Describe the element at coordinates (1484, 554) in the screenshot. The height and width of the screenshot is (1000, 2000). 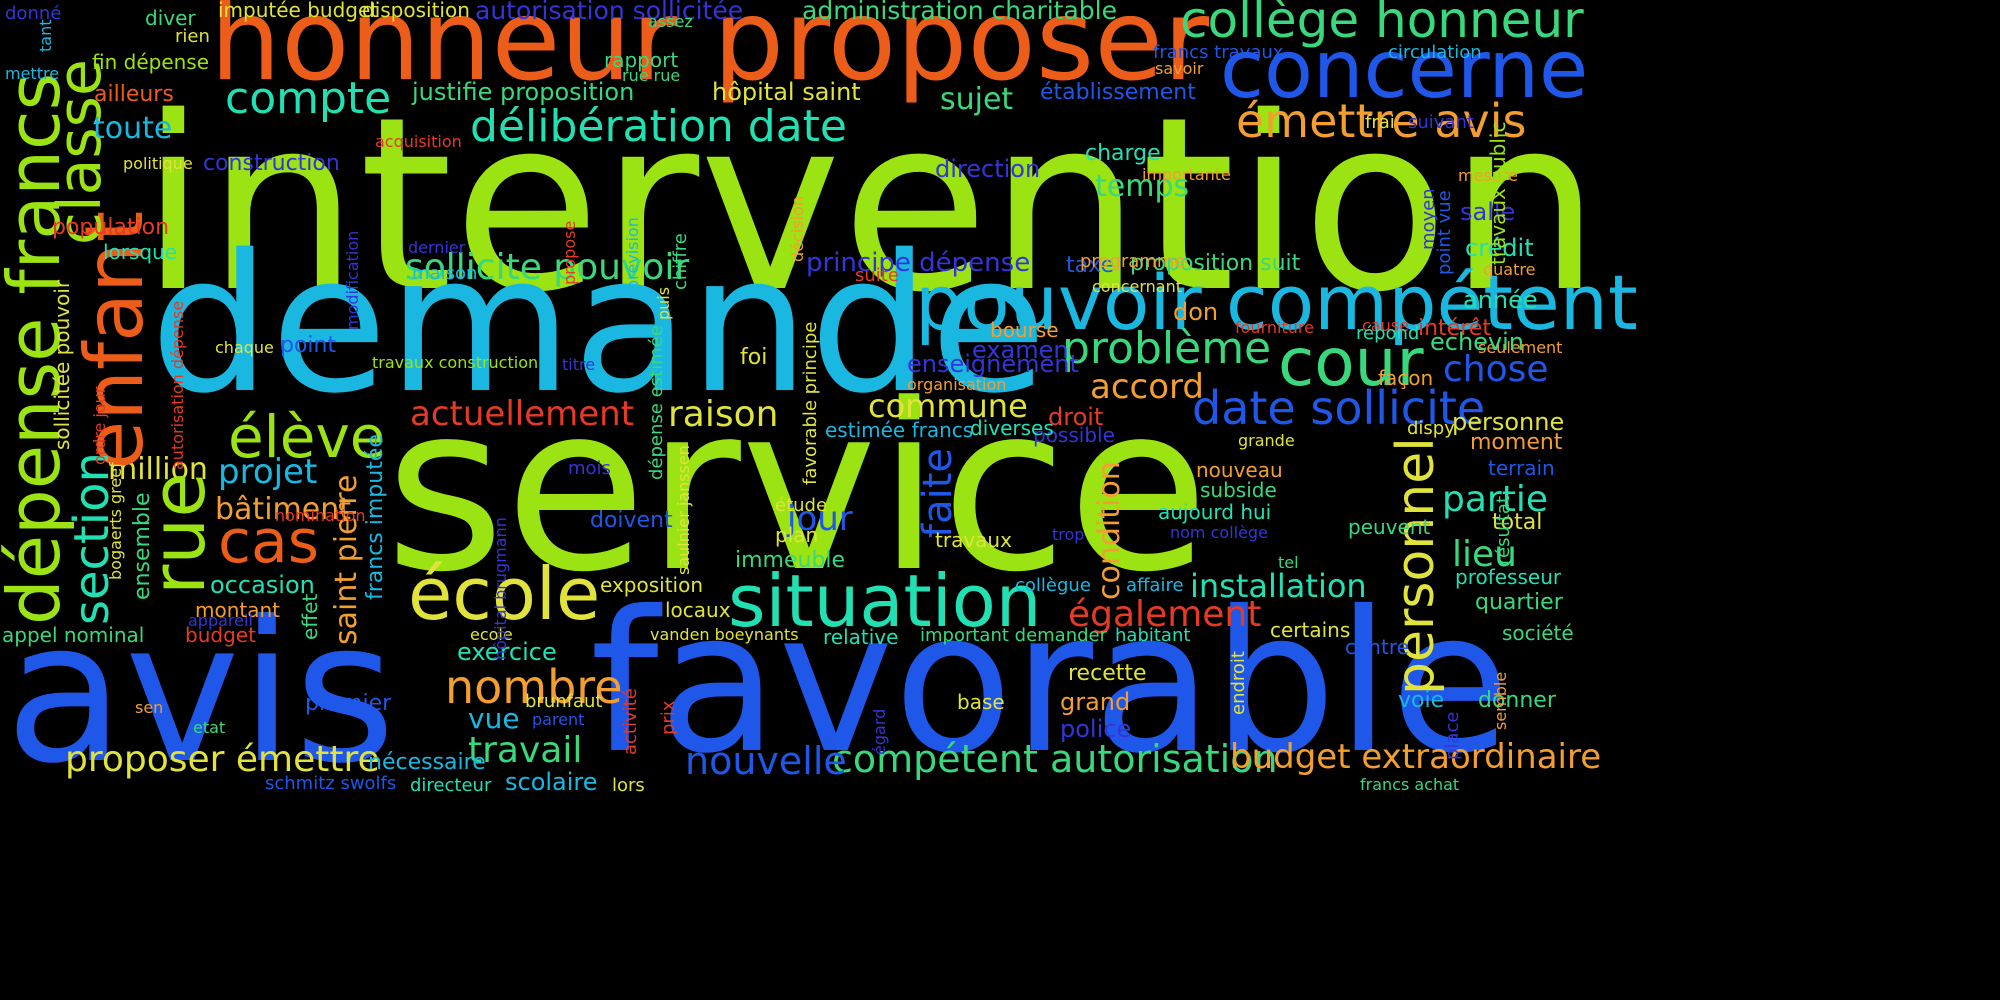
I see `word-lieu: lieu` at that location.